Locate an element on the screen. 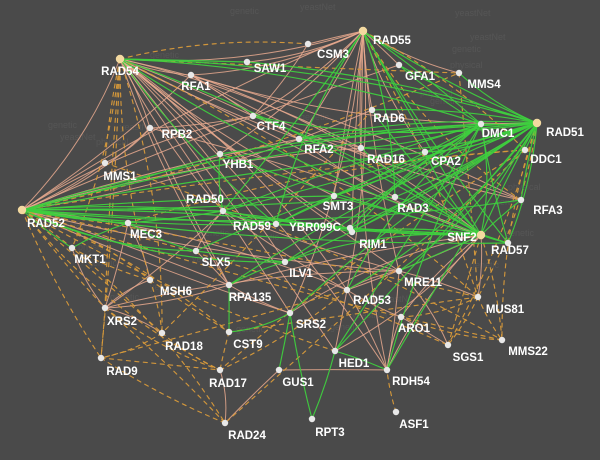  graph-node-mms4 is located at coordinates (459, 73).